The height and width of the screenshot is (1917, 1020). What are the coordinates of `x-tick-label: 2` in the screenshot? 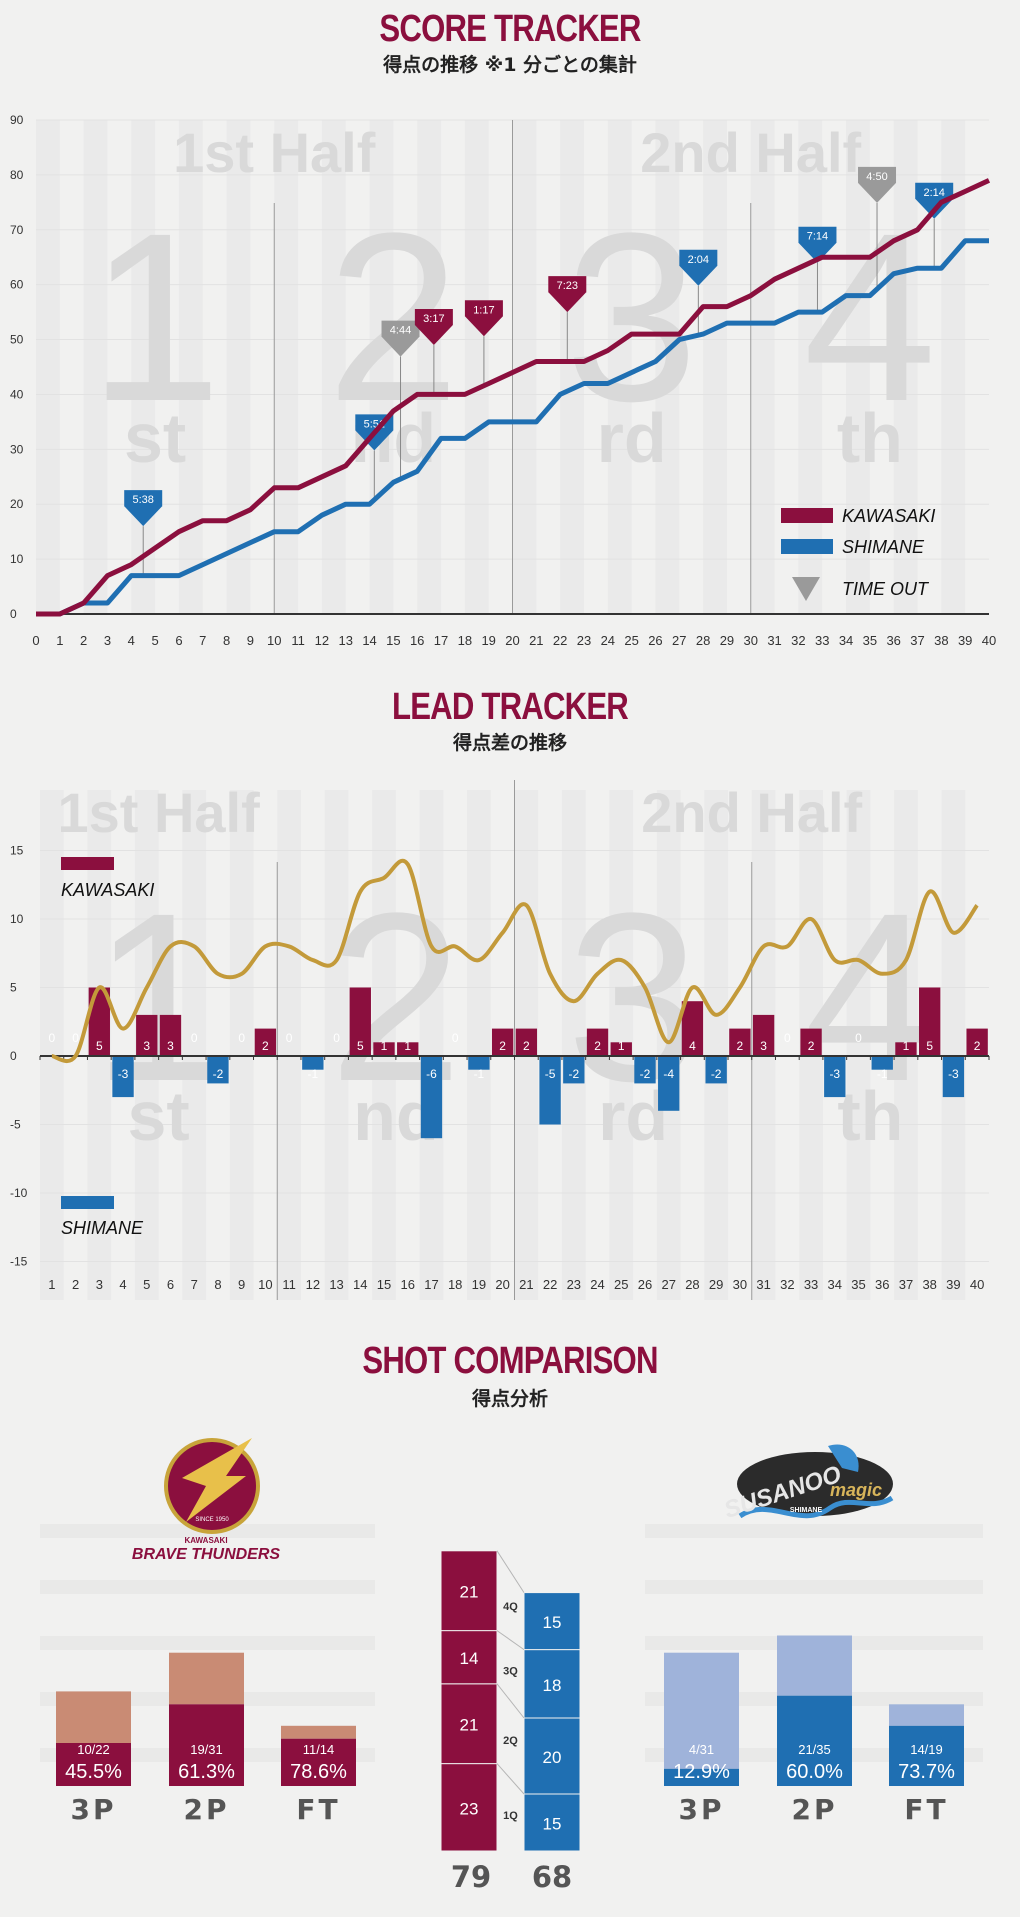 It's located at (83, 640).